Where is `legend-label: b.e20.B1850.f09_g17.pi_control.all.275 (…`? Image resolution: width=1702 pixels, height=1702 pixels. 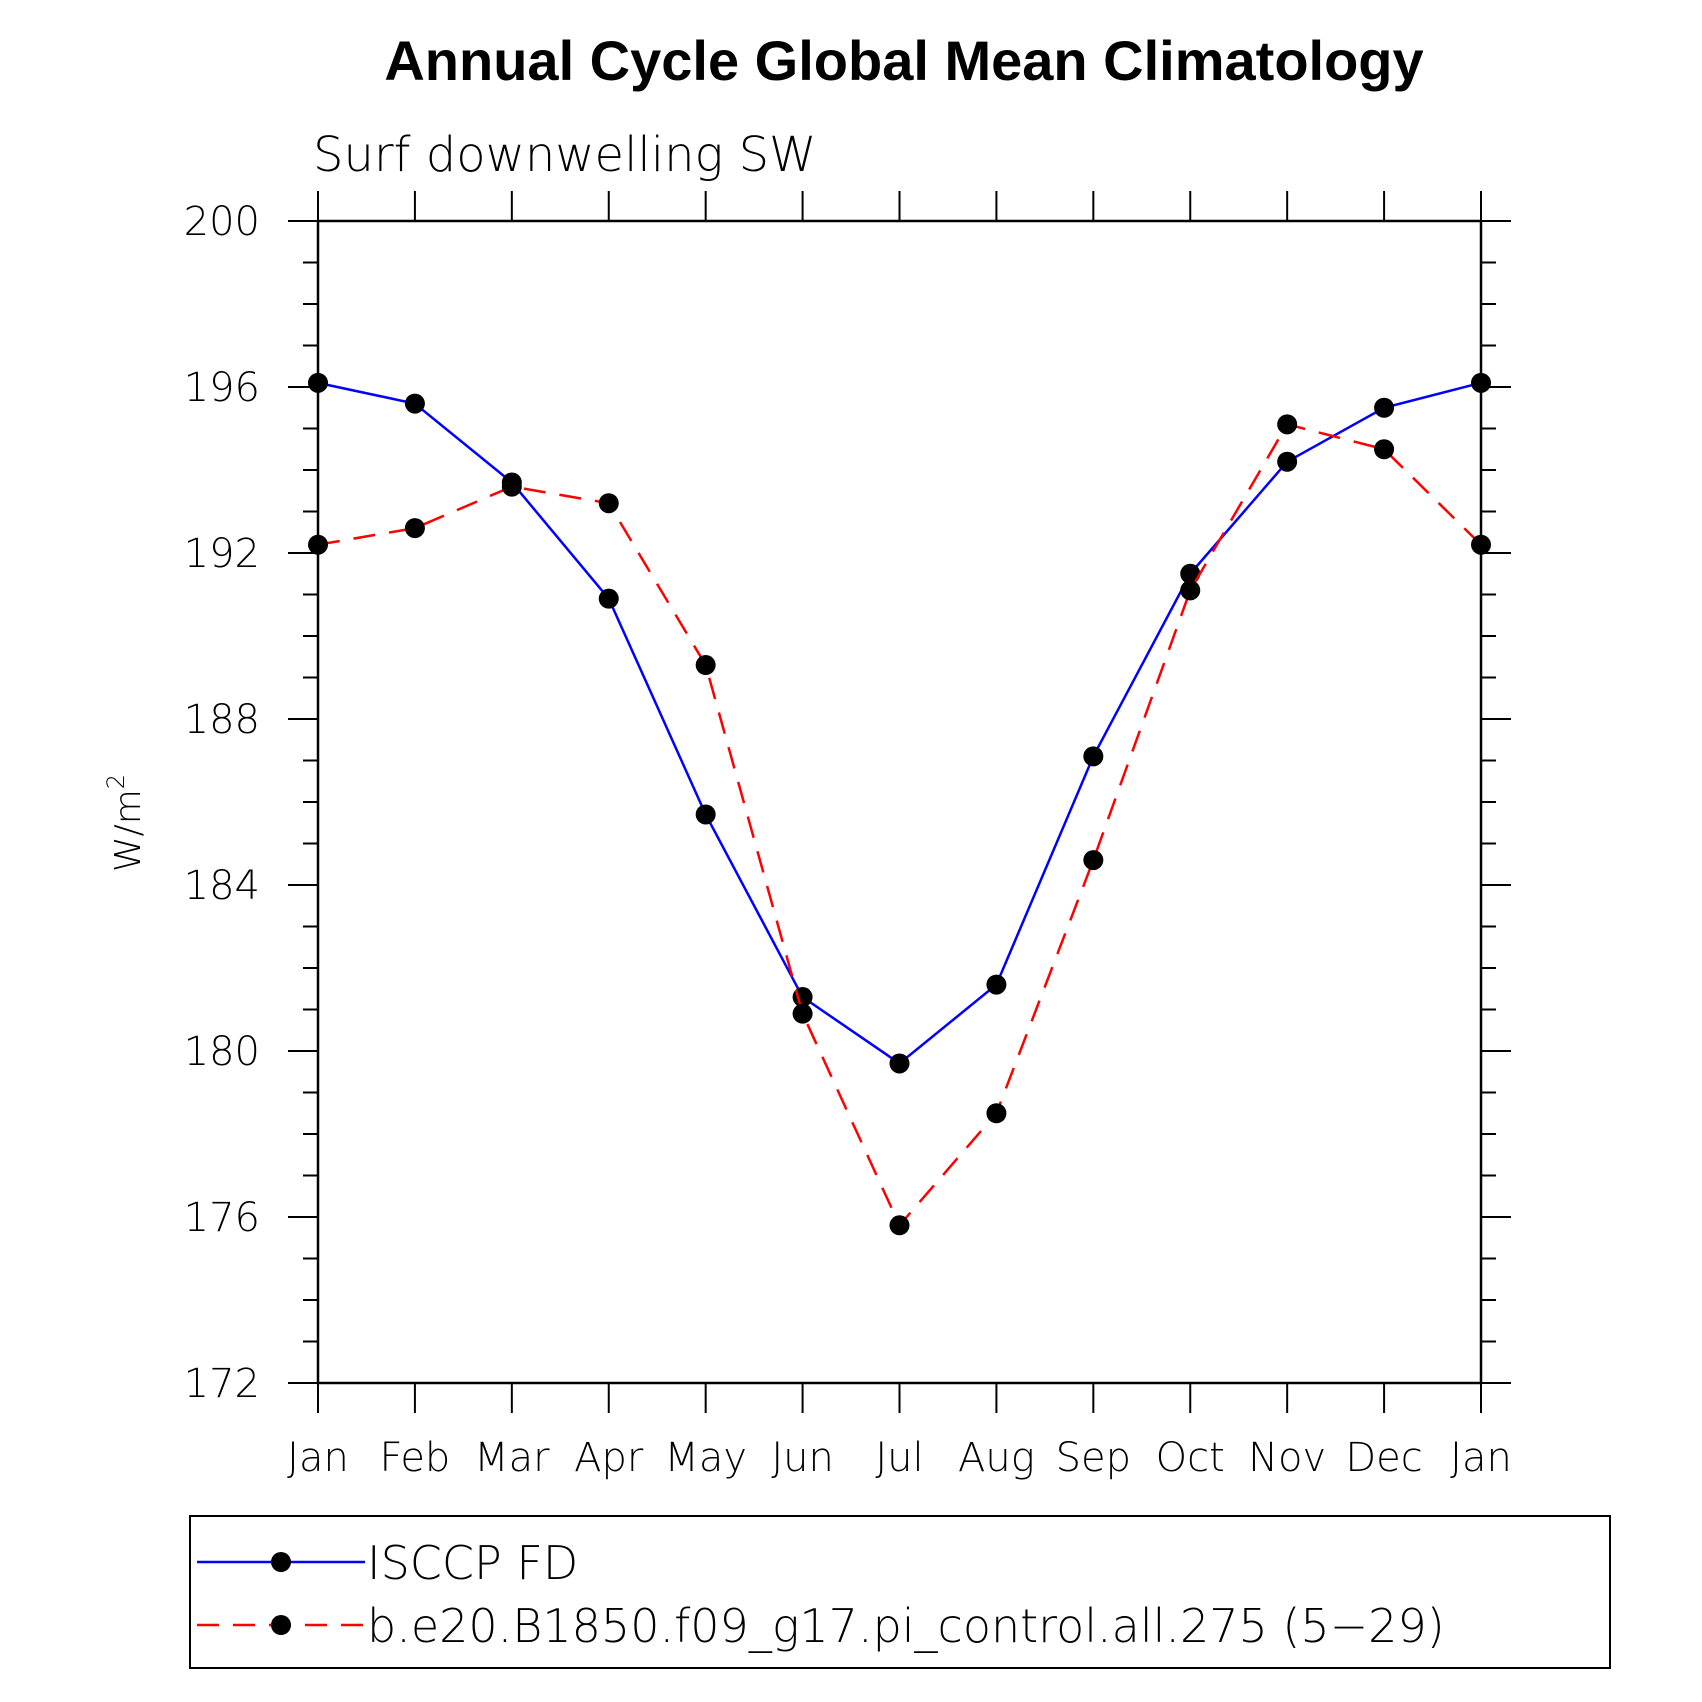
legend-label: b.e20.B1850.f09_g17.pi_control.all.275 (… is located at coordinates (906, 1626).